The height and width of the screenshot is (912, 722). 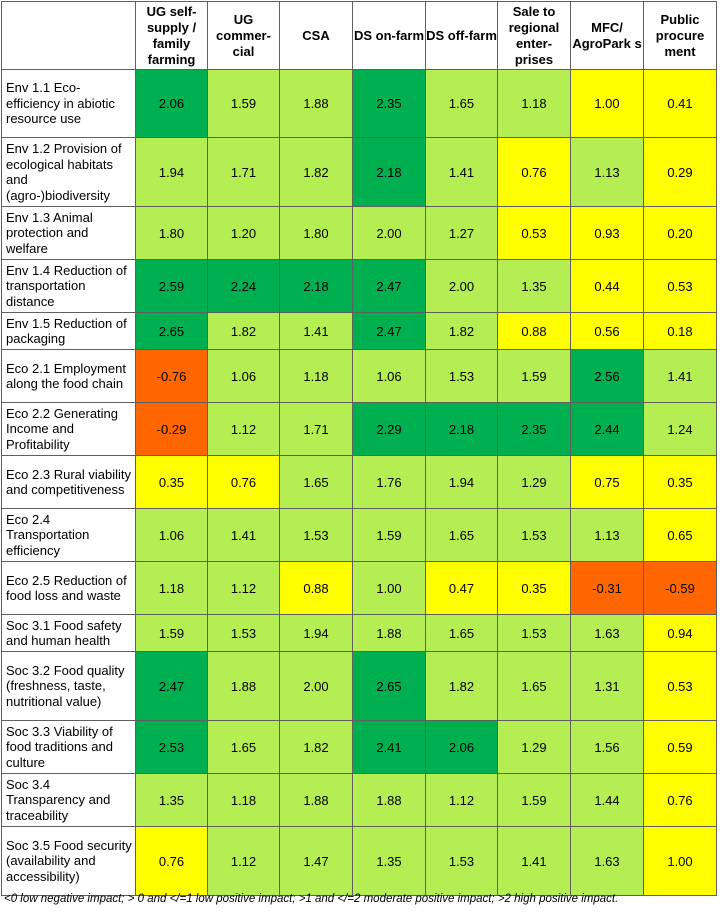 I want to click on score-cell: 1.47, so click(x=316, y=861).